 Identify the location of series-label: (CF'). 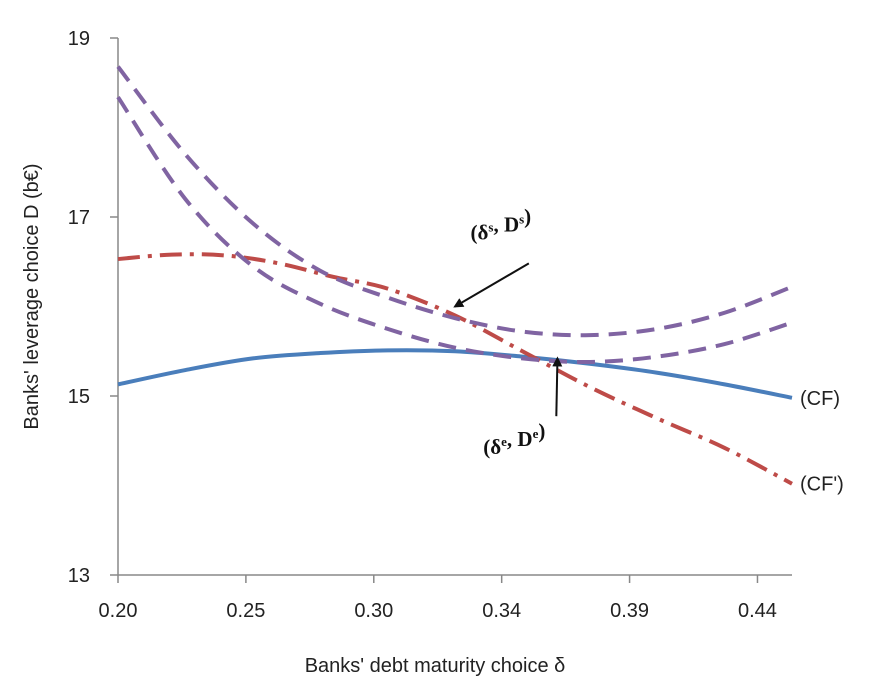
(822, 485).